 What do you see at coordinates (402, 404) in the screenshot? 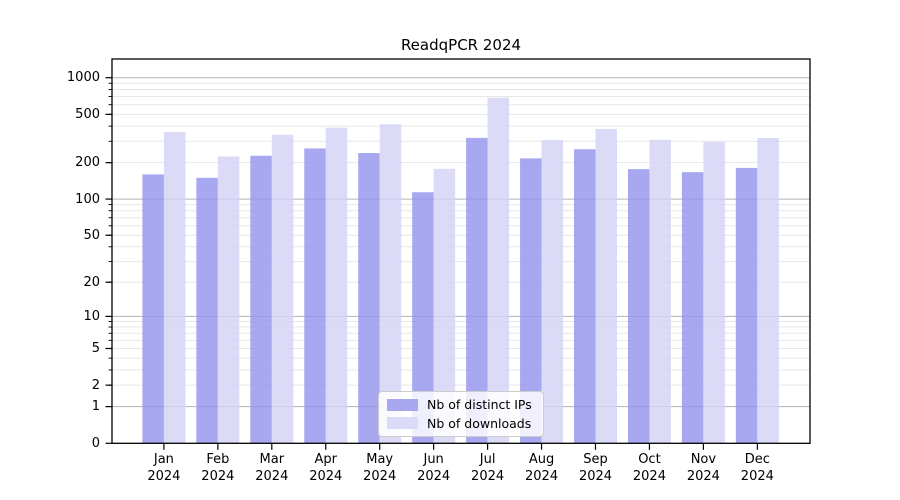
I see `legend-swatch-distinct-ips` at bounding box center [402, 404].